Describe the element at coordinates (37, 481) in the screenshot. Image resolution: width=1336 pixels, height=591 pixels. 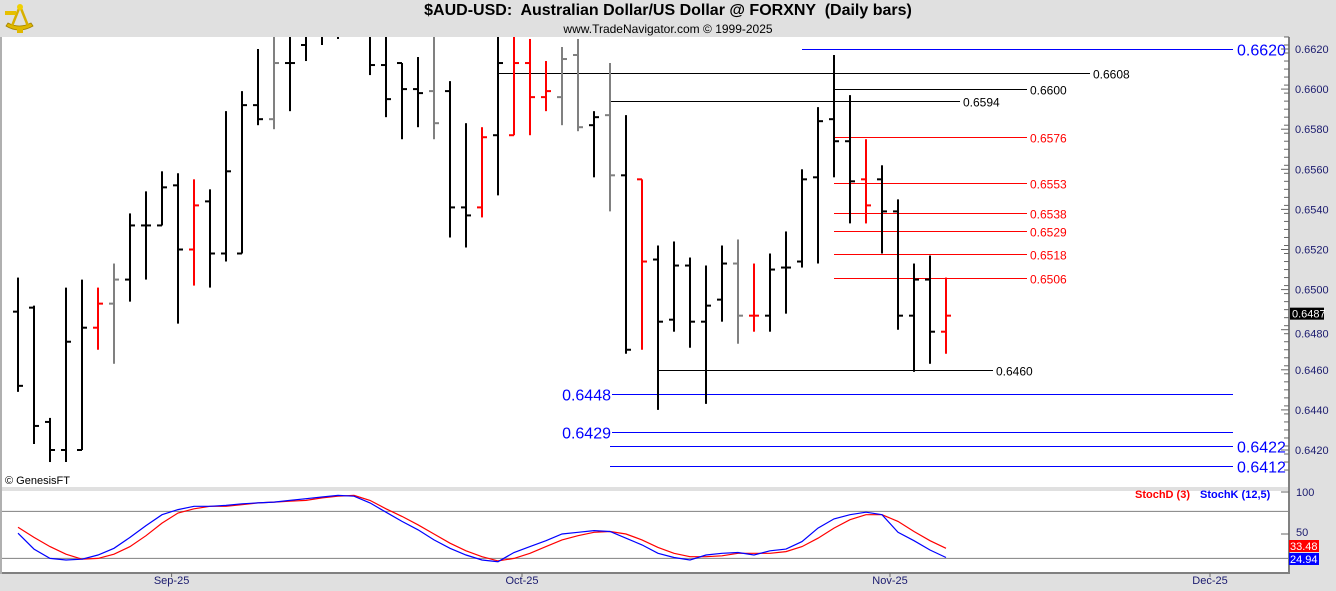
I see `copyright-label: © GenesisFT` at that location.